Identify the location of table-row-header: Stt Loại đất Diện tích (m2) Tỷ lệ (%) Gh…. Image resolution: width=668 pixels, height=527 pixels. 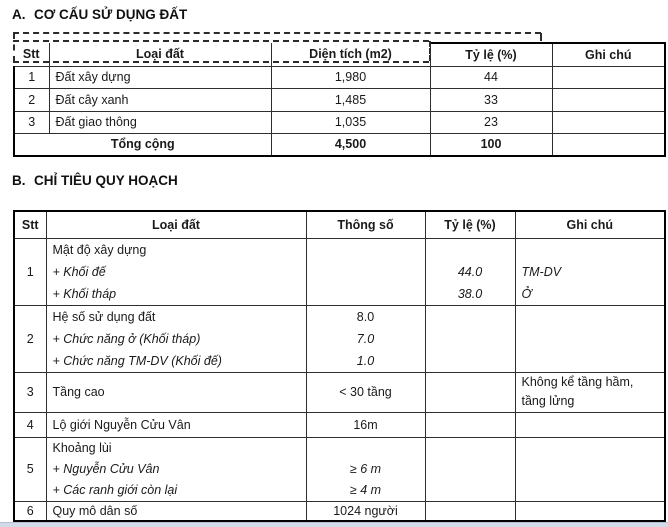
(340, 54).